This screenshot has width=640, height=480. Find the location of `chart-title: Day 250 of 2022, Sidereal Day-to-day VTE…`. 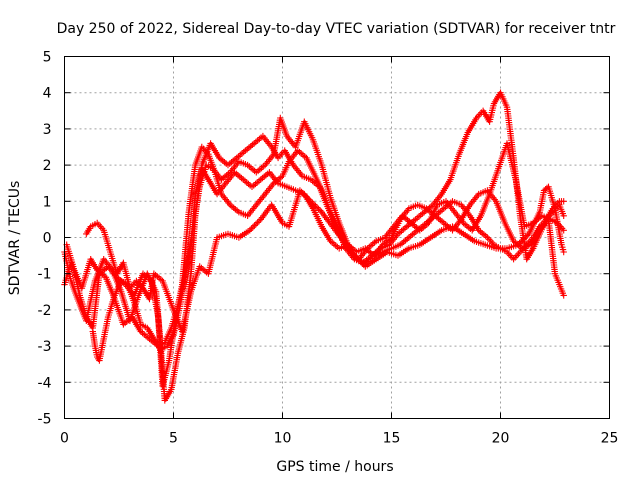

chart-title: Day 250 of 2022, Sidereal Day-to-day VTE… is located at coordinates (336, 29).